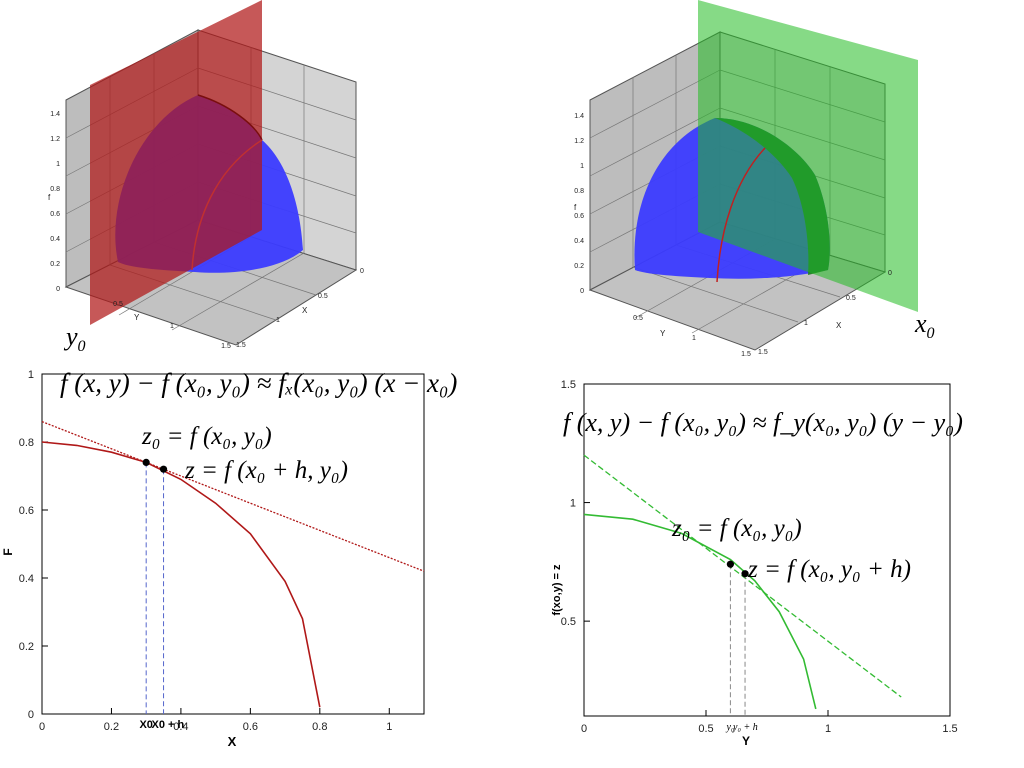 The height and width of the screenshot is (768, 1024). I want to click on y-tick-label: 0.8, so click(26, 443).